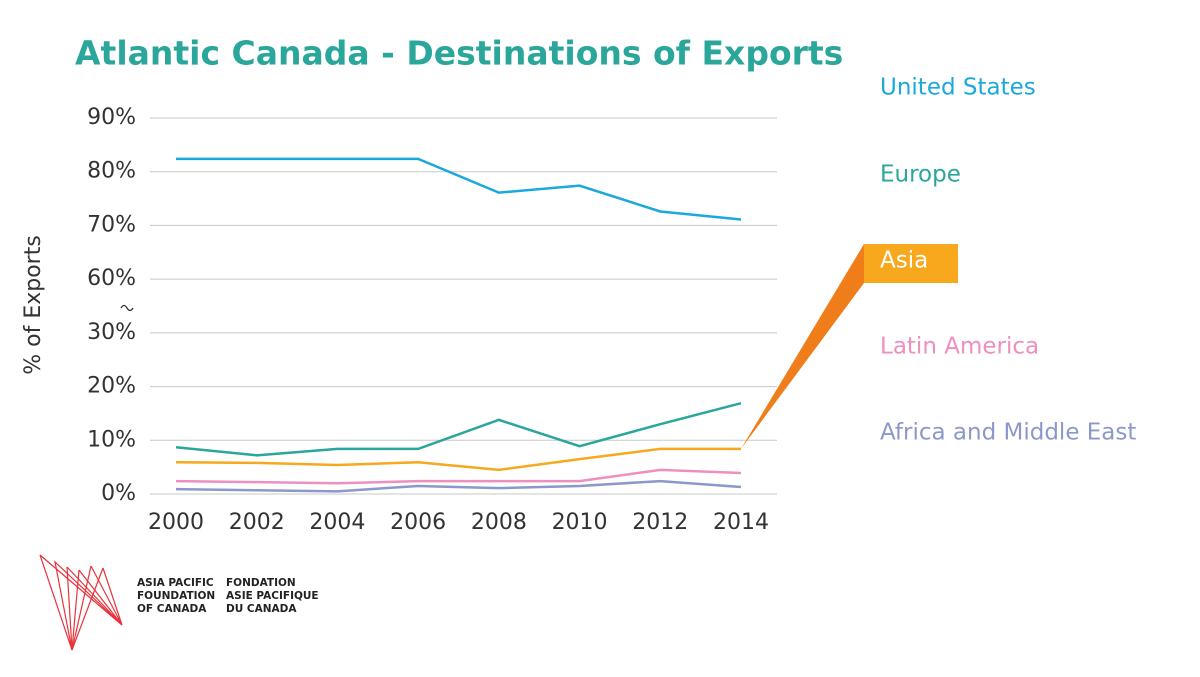  What do you see at coordinates (111, 439) in the screenshot?
I see `y-tick-label: 10%` at bounding box center [111, 439].